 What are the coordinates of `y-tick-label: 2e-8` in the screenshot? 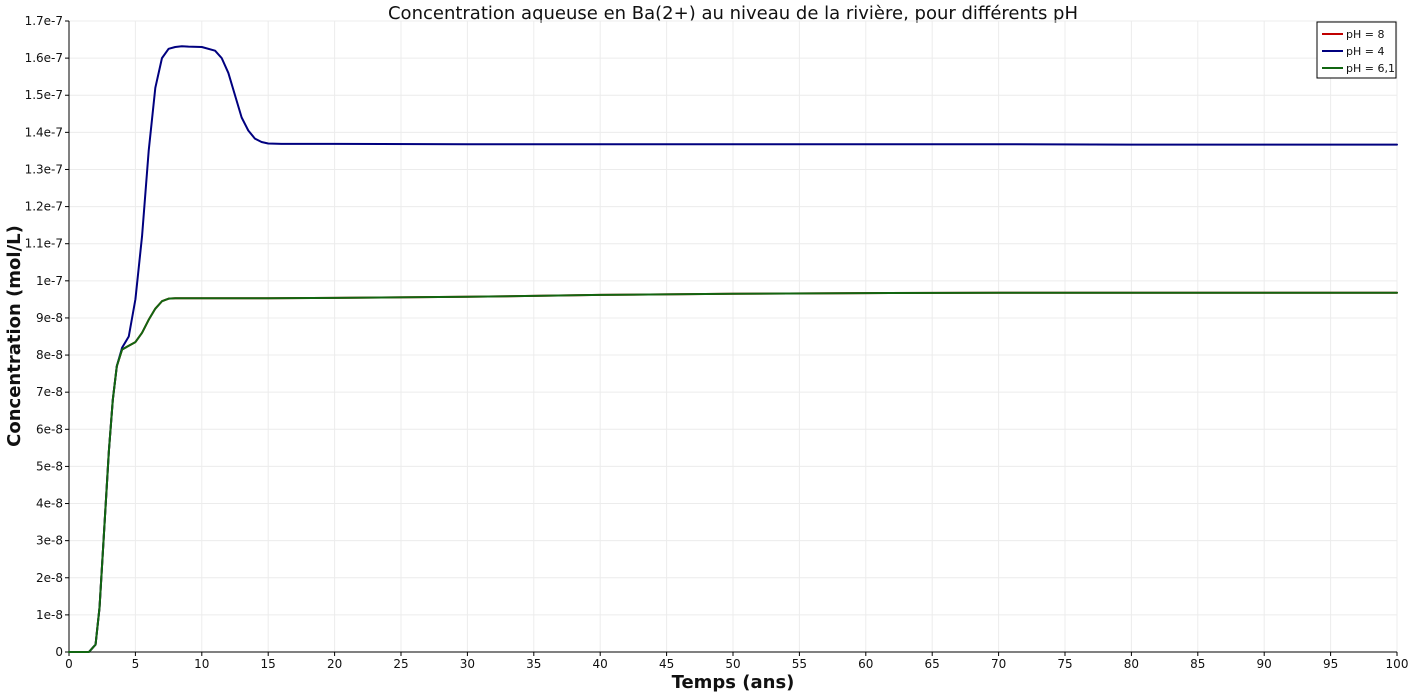 It's located at (49, 578).